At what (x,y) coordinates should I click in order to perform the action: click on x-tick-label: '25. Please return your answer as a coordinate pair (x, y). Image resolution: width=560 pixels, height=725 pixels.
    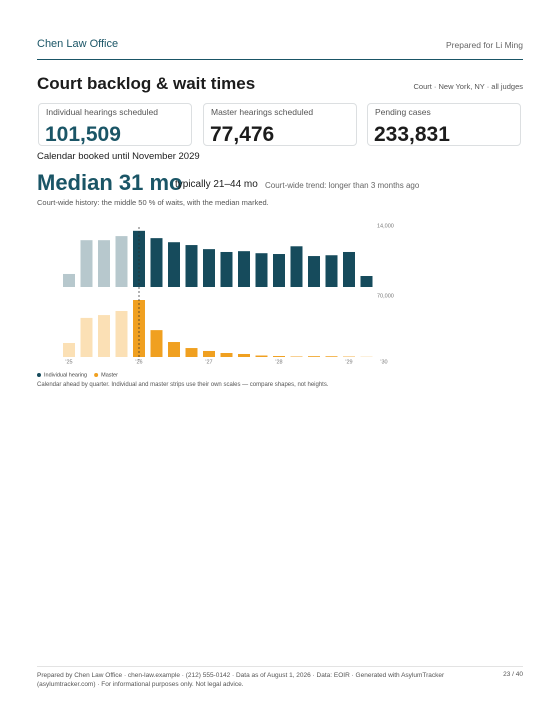
    Looking at the image, I should click on (68, 362).